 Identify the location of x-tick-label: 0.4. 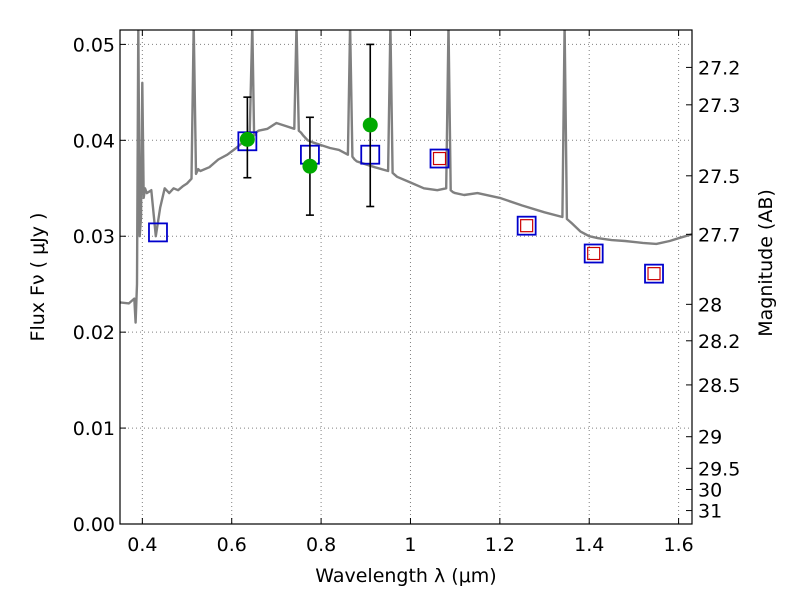
(142, 545).